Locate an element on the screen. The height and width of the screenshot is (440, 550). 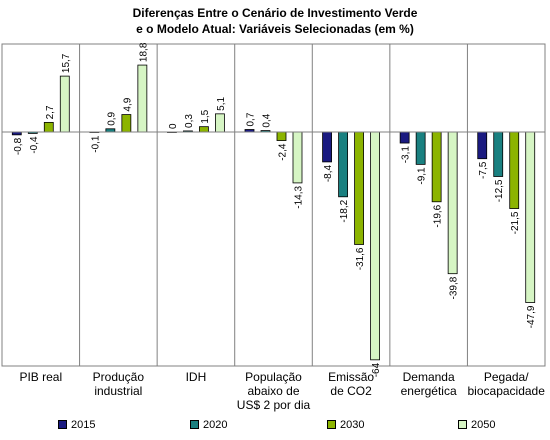
data-label: 1,5 is located at coordinates (205, 116).